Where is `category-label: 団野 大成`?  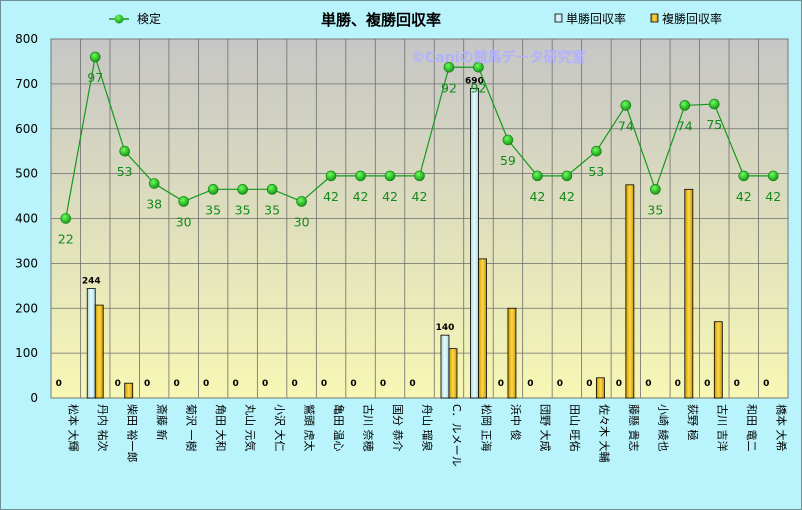 category-label: 団野 大成 is located at coordinates (545, 428).